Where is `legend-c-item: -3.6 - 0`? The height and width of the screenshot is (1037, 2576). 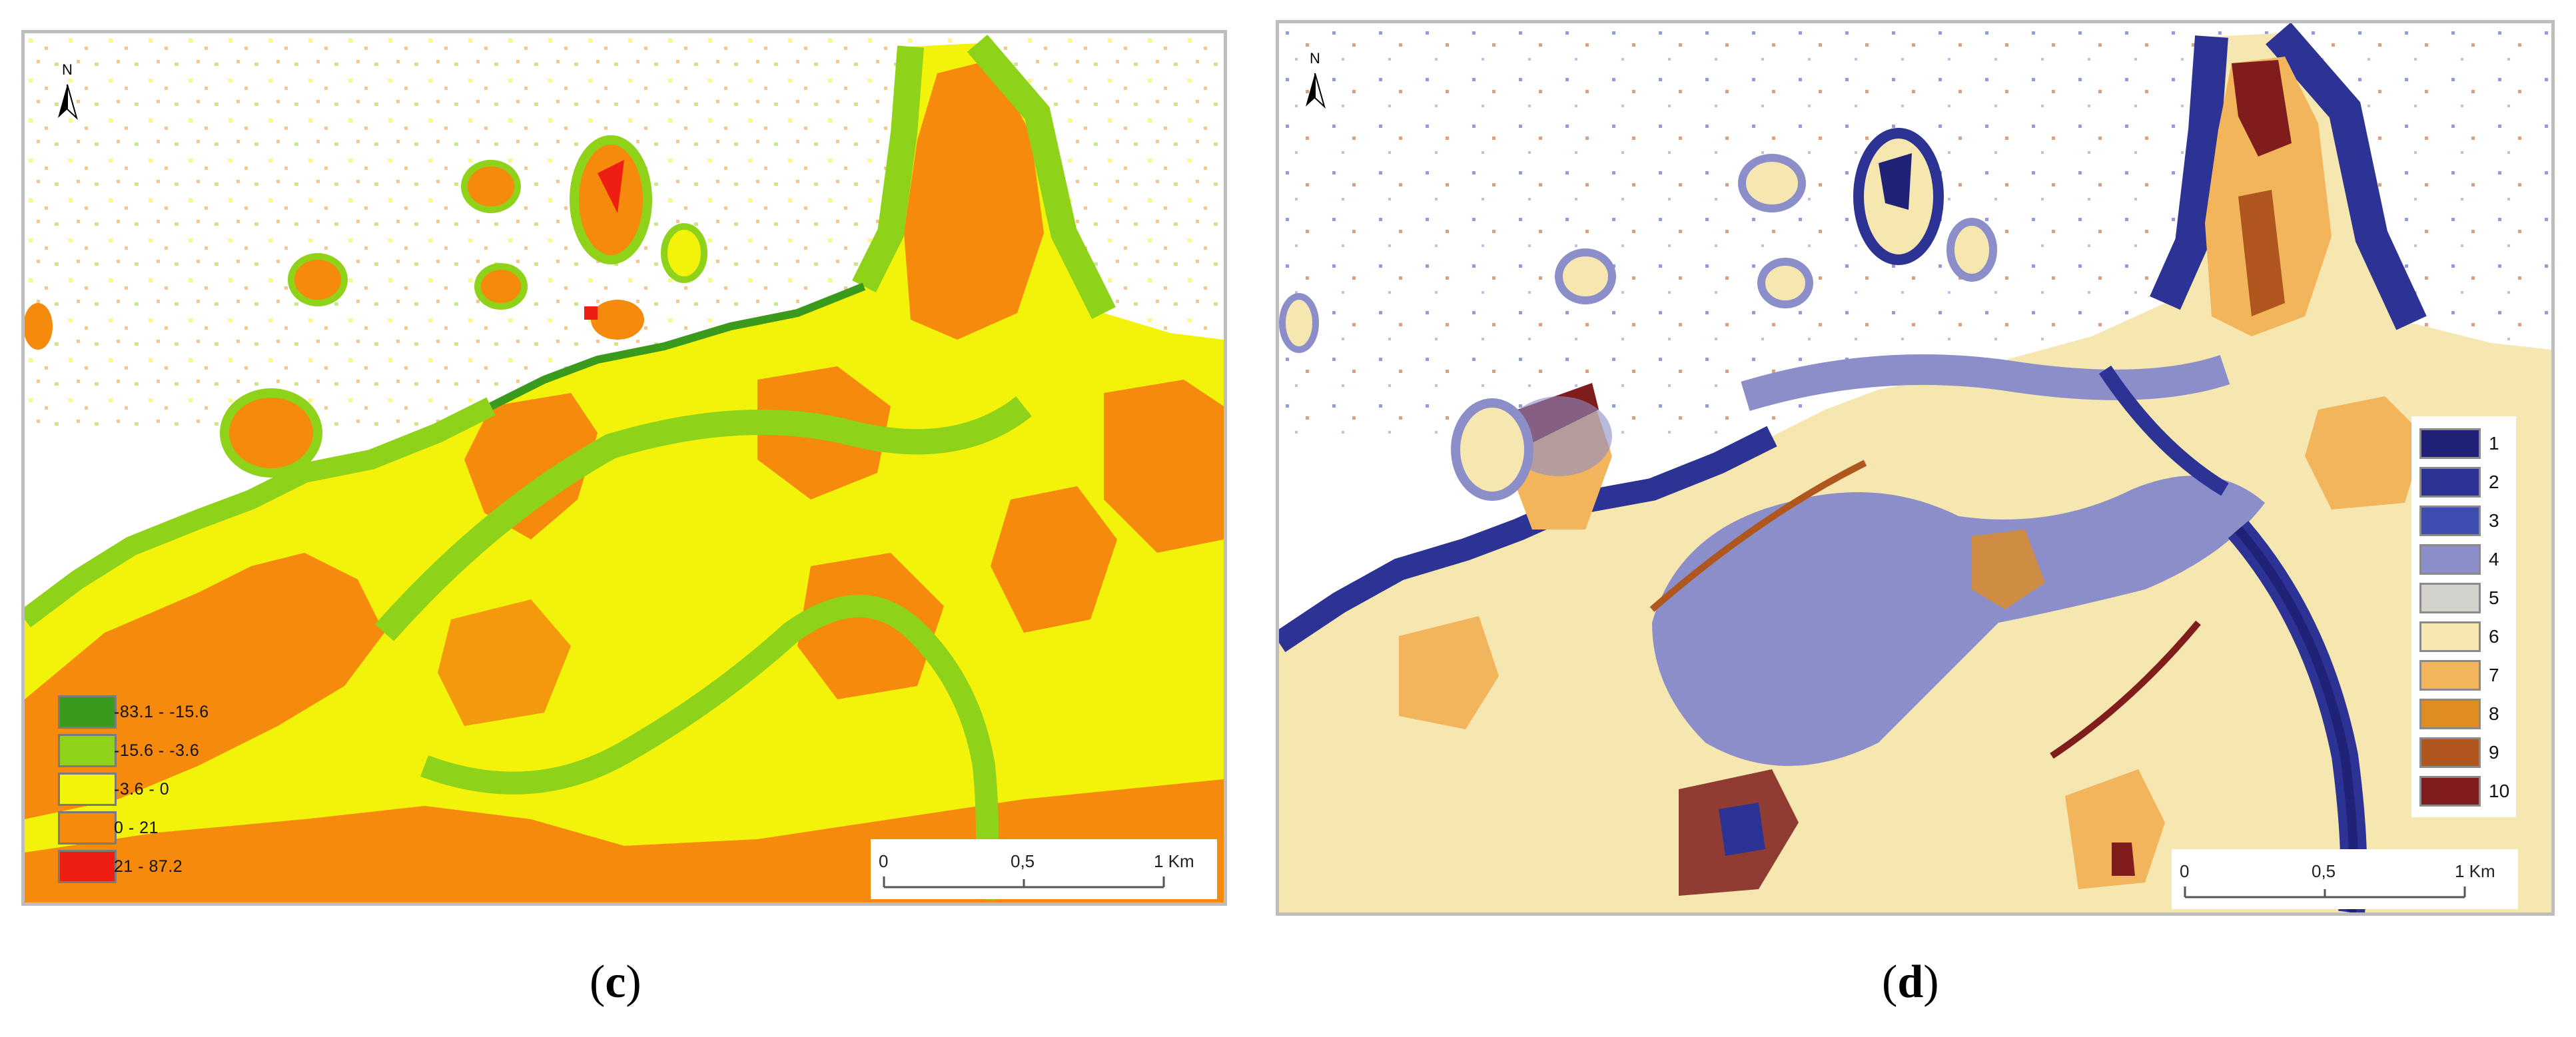
legend-c-item: -3.6 - 0 is located at coordinates (133, 789).